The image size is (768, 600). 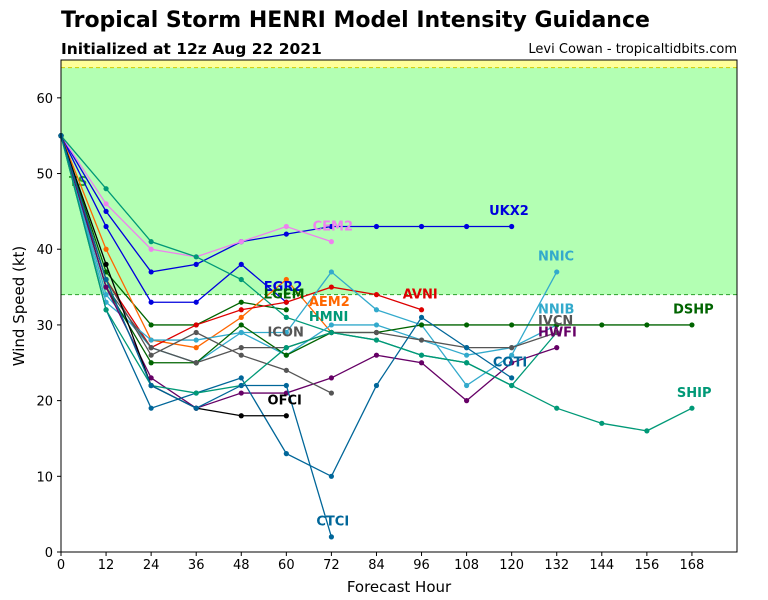 What do you see at coordinates (694, 393) in the screenshot?
I see `series-label-ship: SHIP` at bounding box center [694, 393].